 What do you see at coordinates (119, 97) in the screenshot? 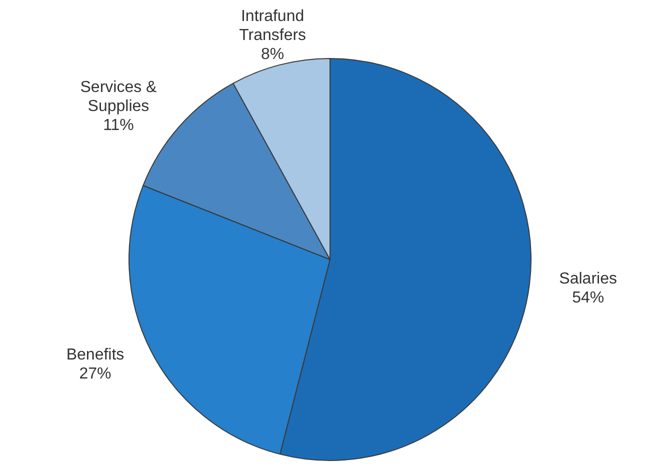
I see `slice-label: Services & Supplies` at bounding box center [119, 97].